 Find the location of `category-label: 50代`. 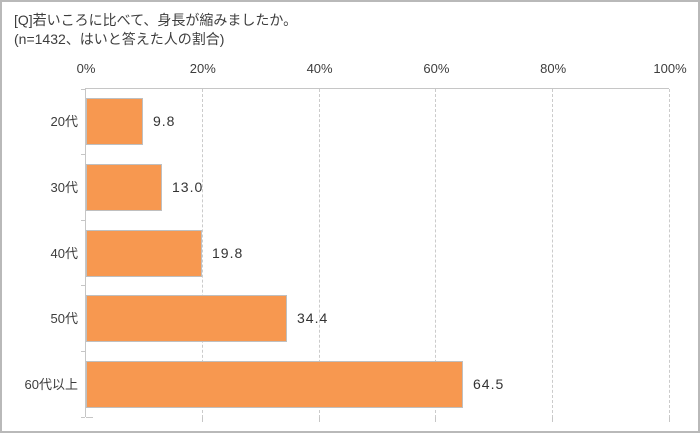

category-label: 50代 is located at coordinates (64, 318).